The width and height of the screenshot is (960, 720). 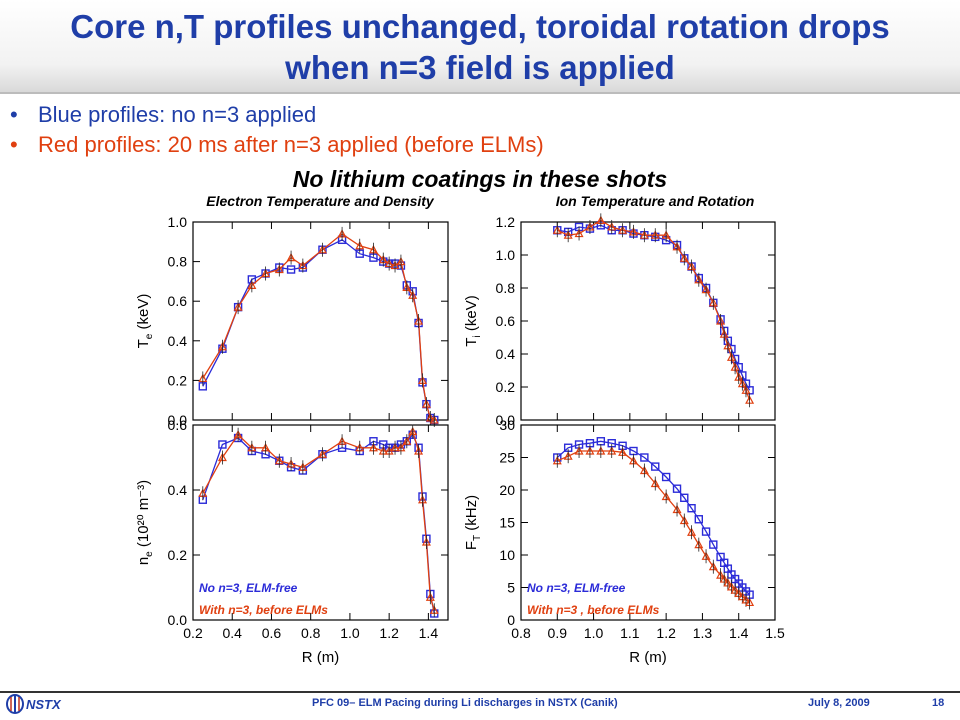 What do you see at coordinates (593, 610) in the screenshot?
I see `legend-entry: With n=3 , before ELMs` at bounding box center [593, 610].